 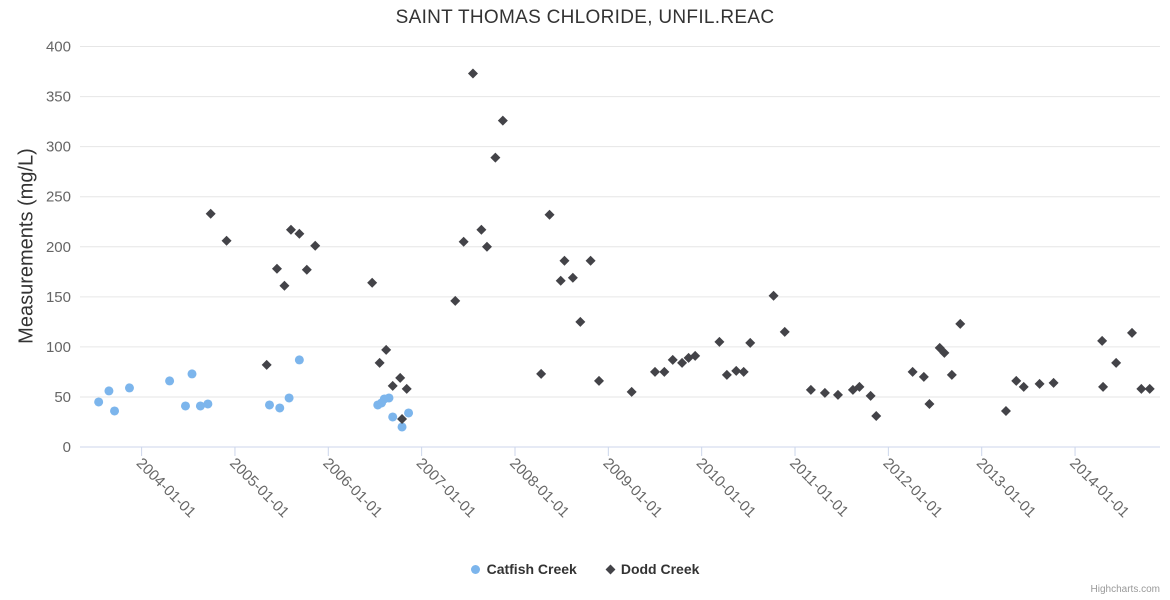 What do you see at coordinates (58, 347) in the screenshot?
I see `y-axis-tick-label: 100` at bounding box center [58, 347].